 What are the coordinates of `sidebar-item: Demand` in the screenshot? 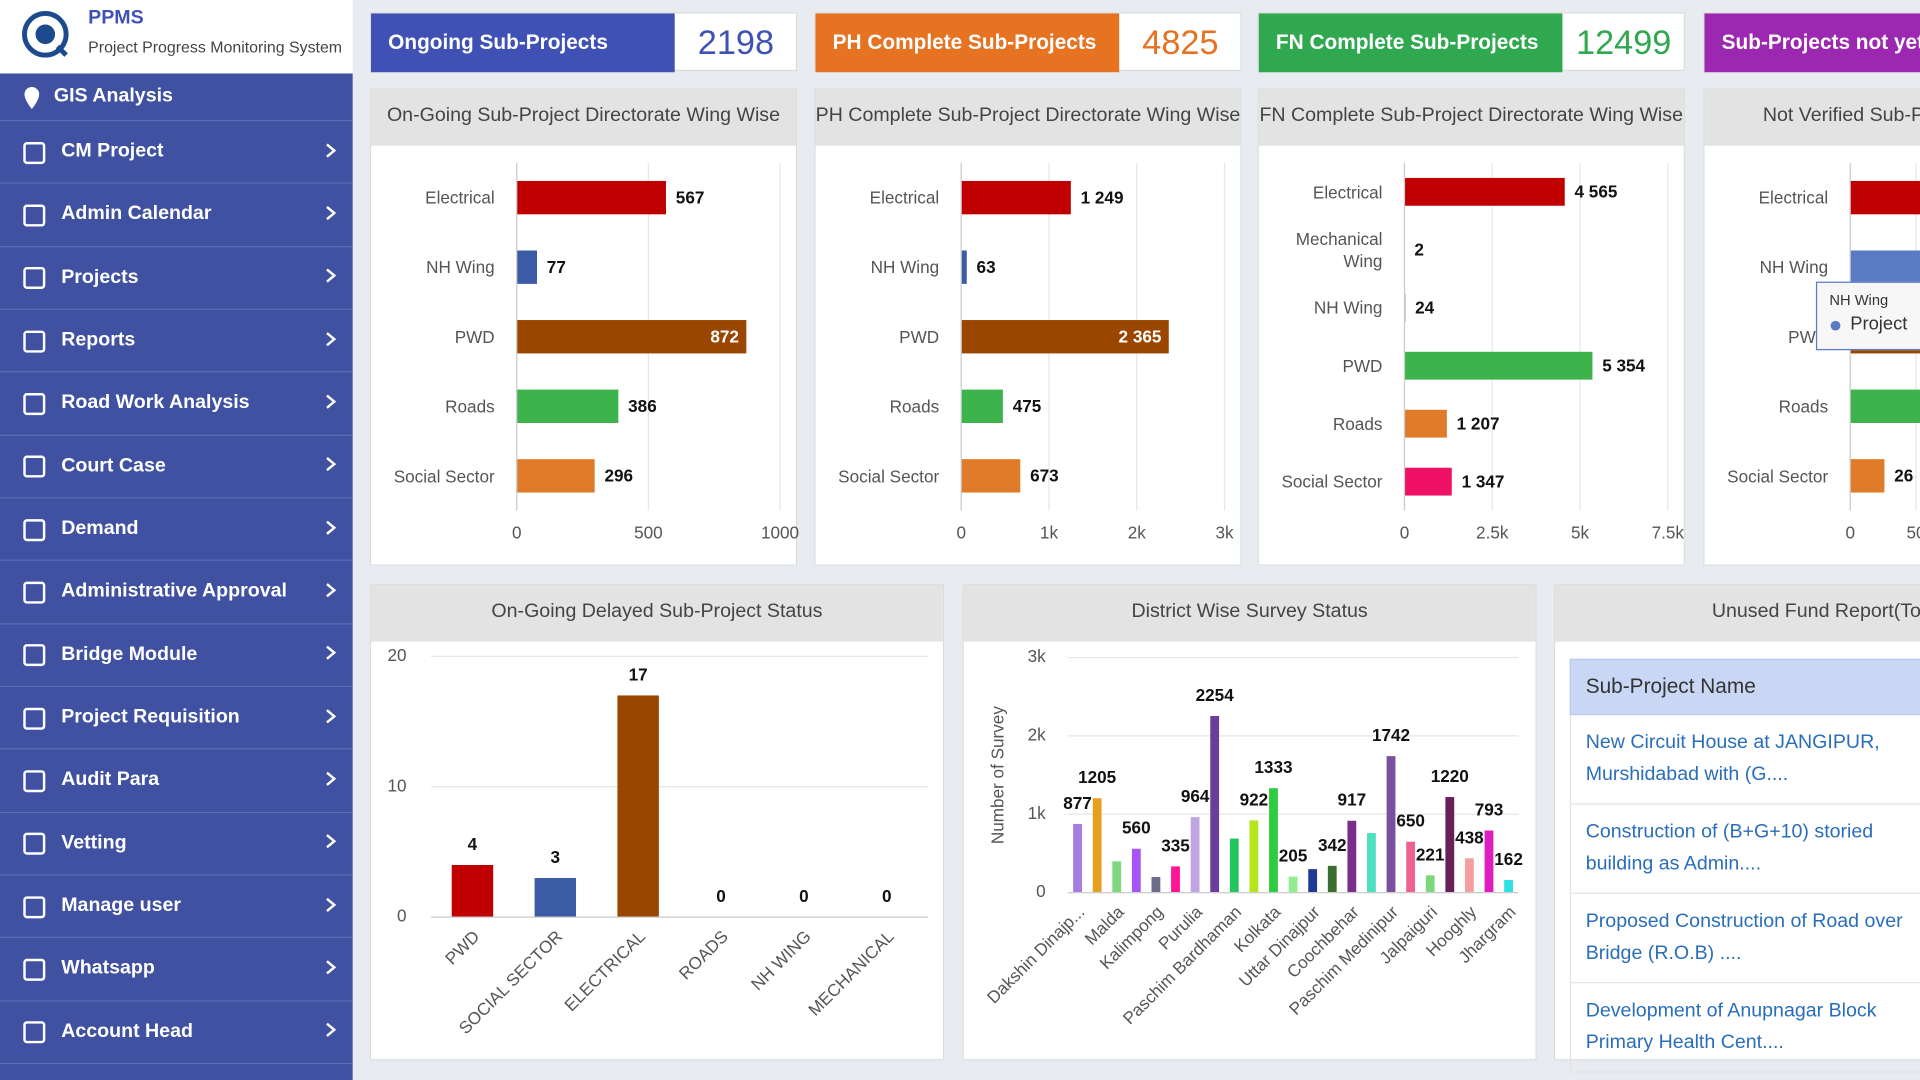 It's located at (176, 530).